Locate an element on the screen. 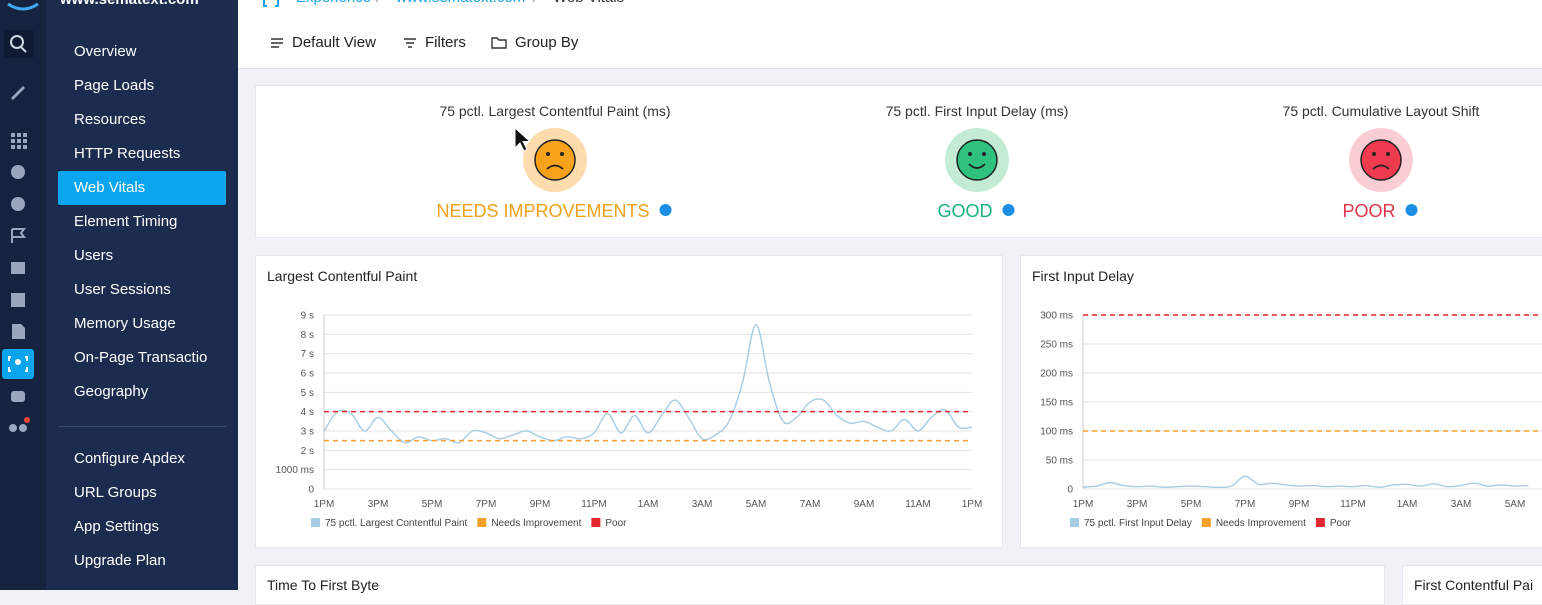 This screenshot has height=605, width=1542. divider is located at coordinates (142, 426).